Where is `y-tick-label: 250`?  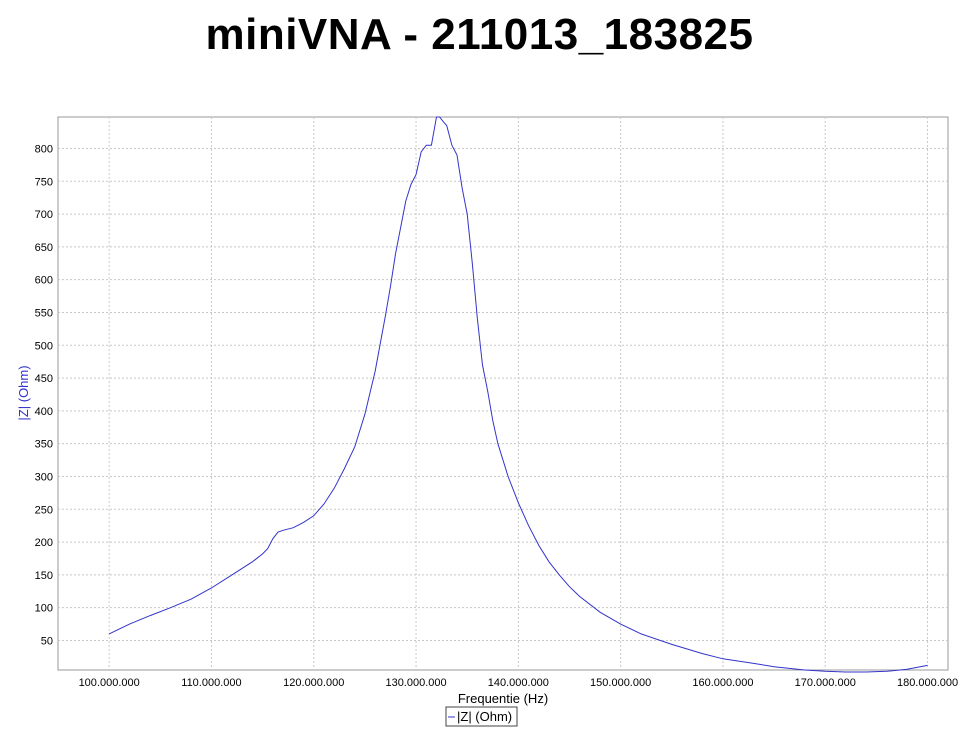 y-tick-label: 250 is located at coordinates (44, 510).